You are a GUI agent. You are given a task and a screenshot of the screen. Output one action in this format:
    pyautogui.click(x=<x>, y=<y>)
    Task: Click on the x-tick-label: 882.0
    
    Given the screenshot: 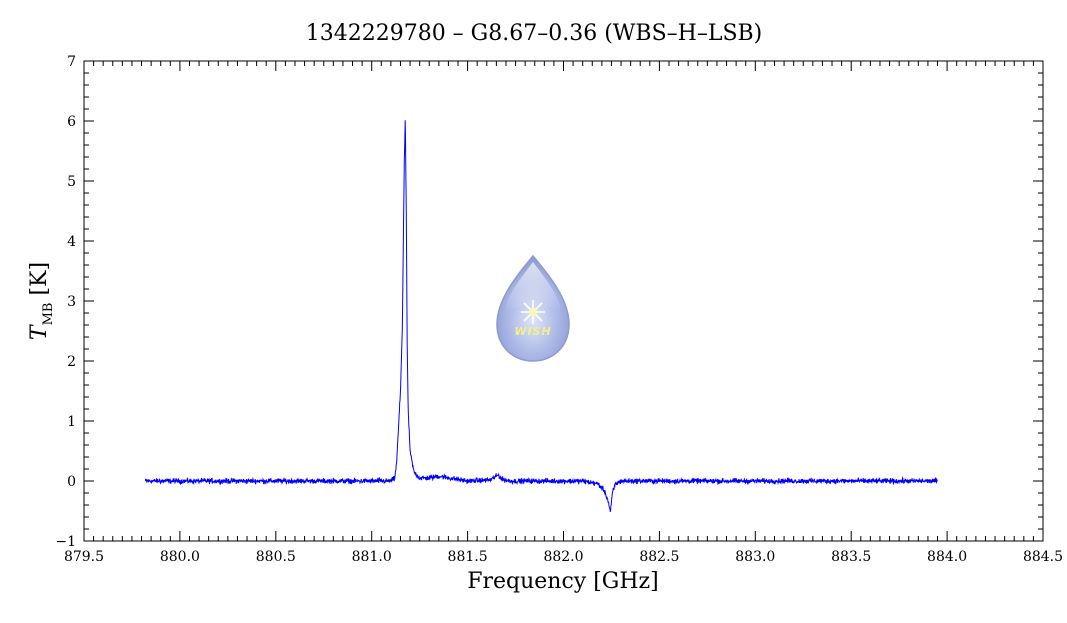 What is the action you would take?
    pyautogui.click(x=563, y=557)
    